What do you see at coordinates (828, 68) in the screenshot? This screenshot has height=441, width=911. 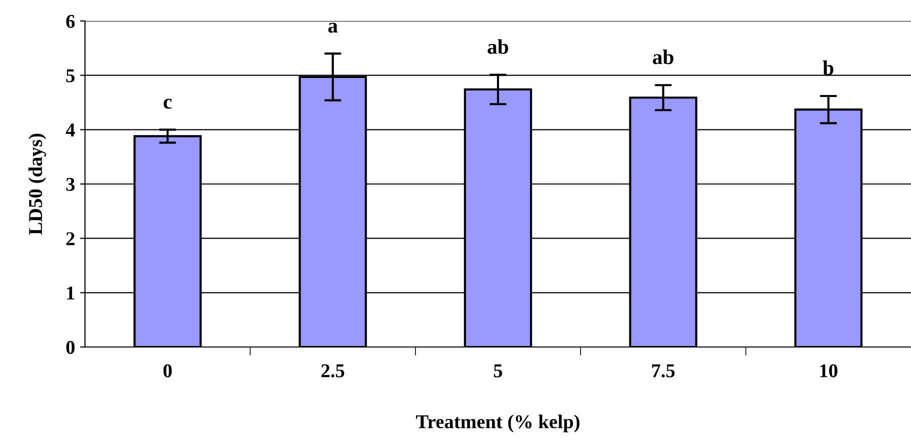 I see `annotation: b` at bounding box center [828, 68].